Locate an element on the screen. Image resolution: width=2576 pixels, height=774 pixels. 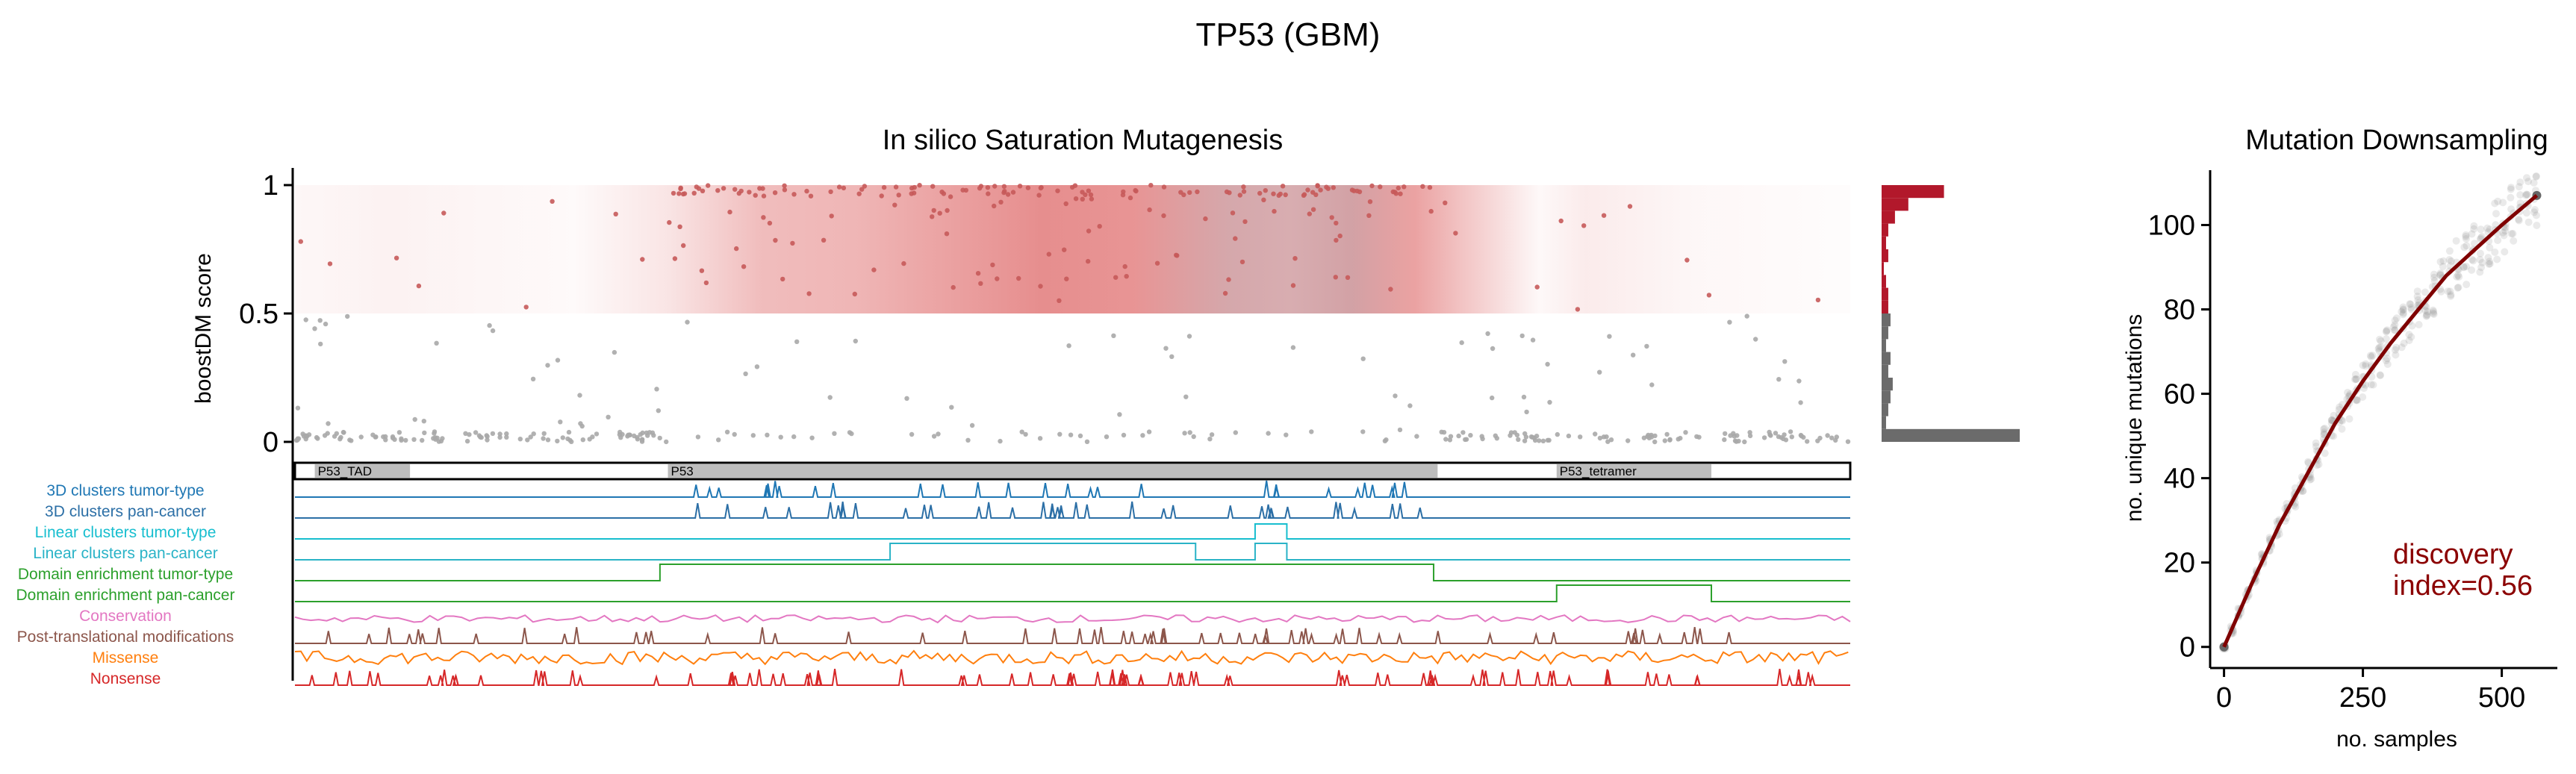
y-tick-label: 0 is located at coordinates (271, 442).